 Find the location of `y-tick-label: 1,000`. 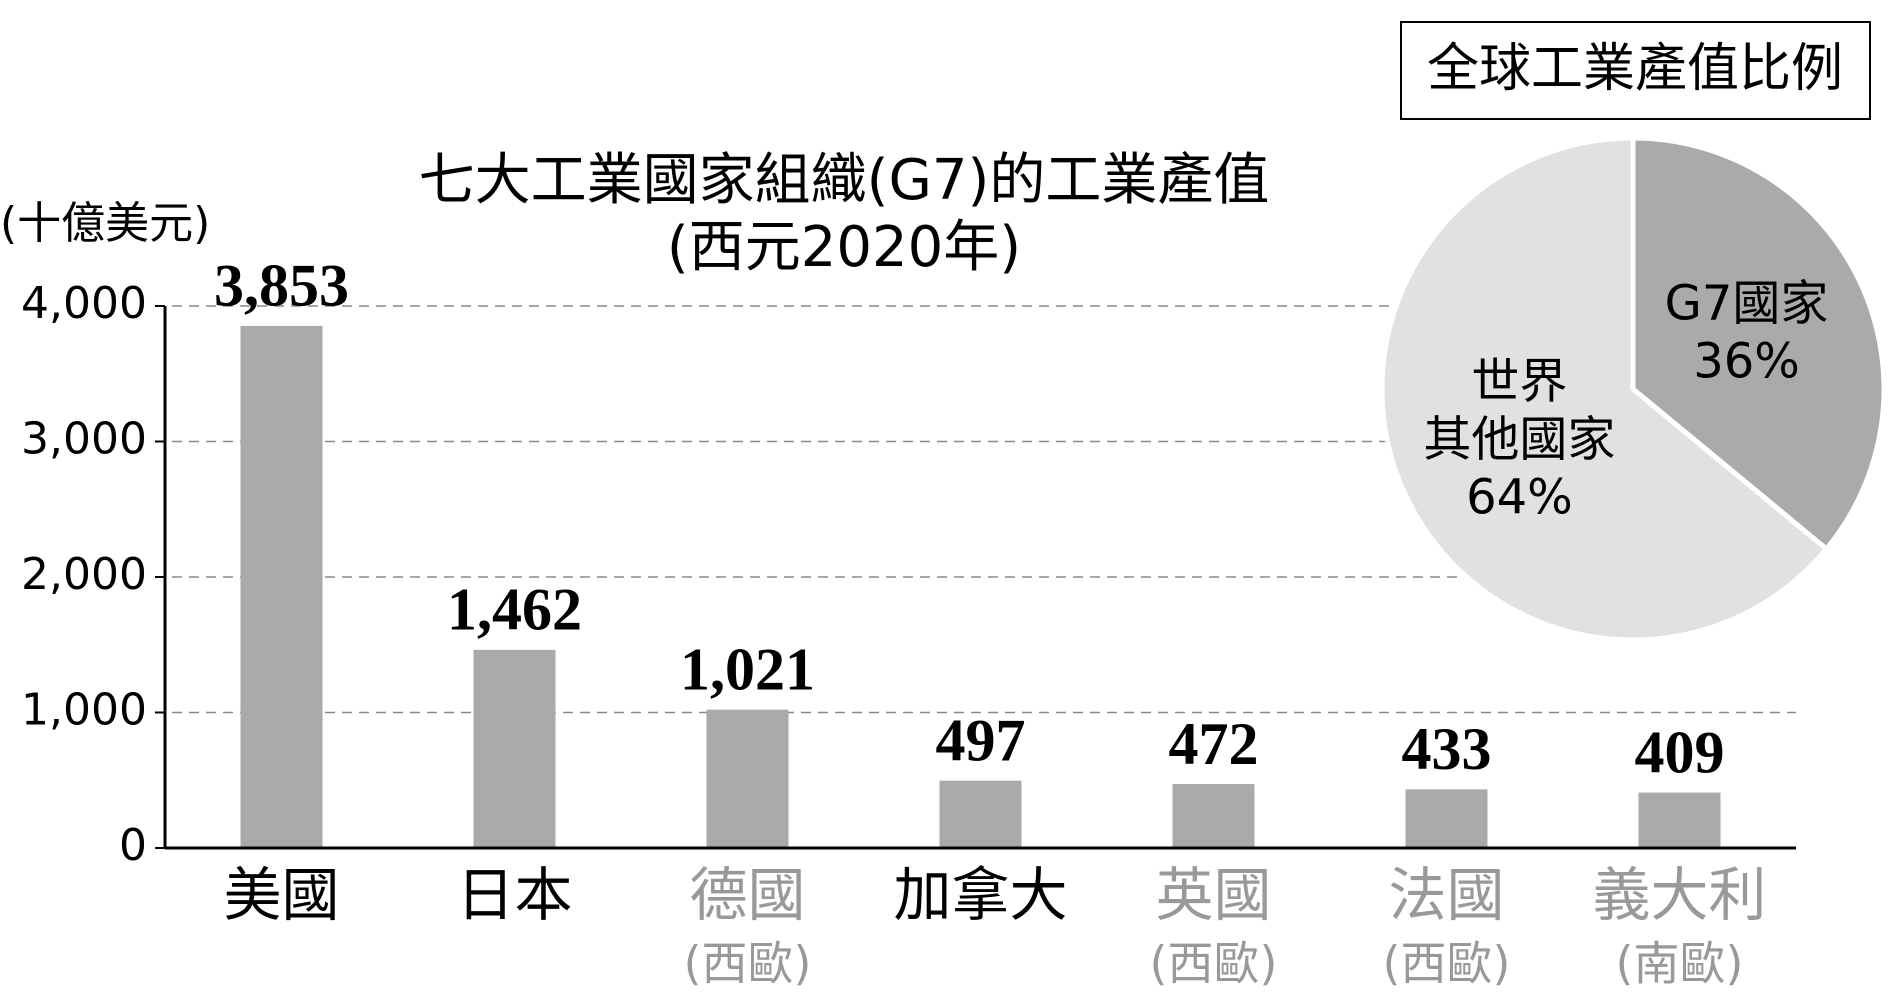

y-tick-label: 1,000 is located at coordinates (84, 710).